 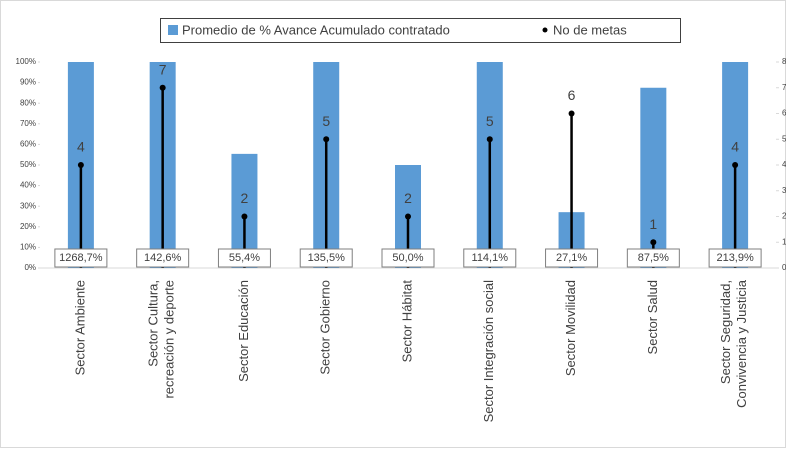 What do you see at coordinates (570, 328) in the screenshot?
I see `x-tick-label: Sector Movilidad` at bounding box center [570, 328].